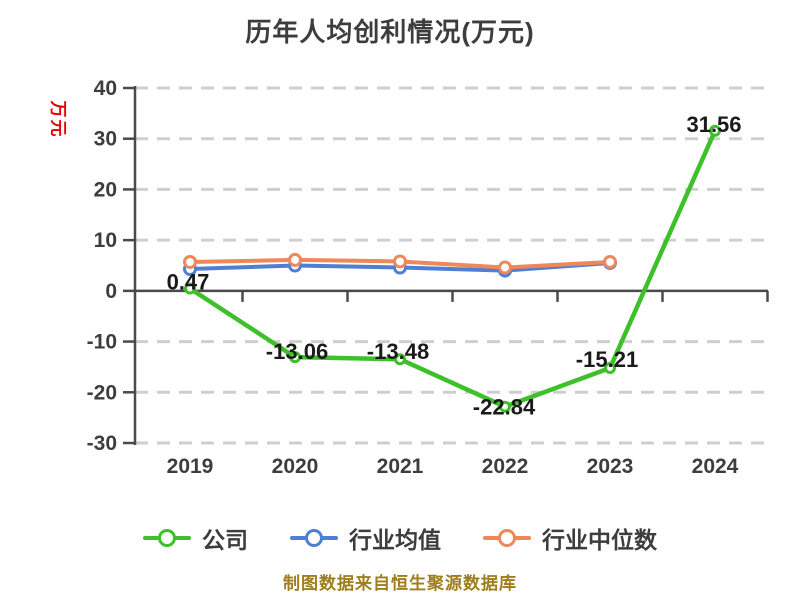 Image resolution: width=800 pixels, height=600 pixels. Describe the element at coordinates (105, 139) in the screenshot. I see `svg-text: 30` at that location.